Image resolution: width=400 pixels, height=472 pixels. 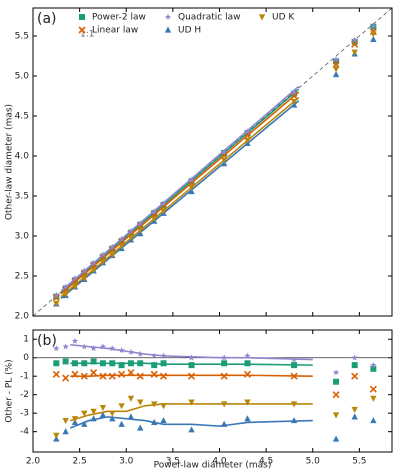 I want to click on legend-label: UD H, so click(x=189, y=31).